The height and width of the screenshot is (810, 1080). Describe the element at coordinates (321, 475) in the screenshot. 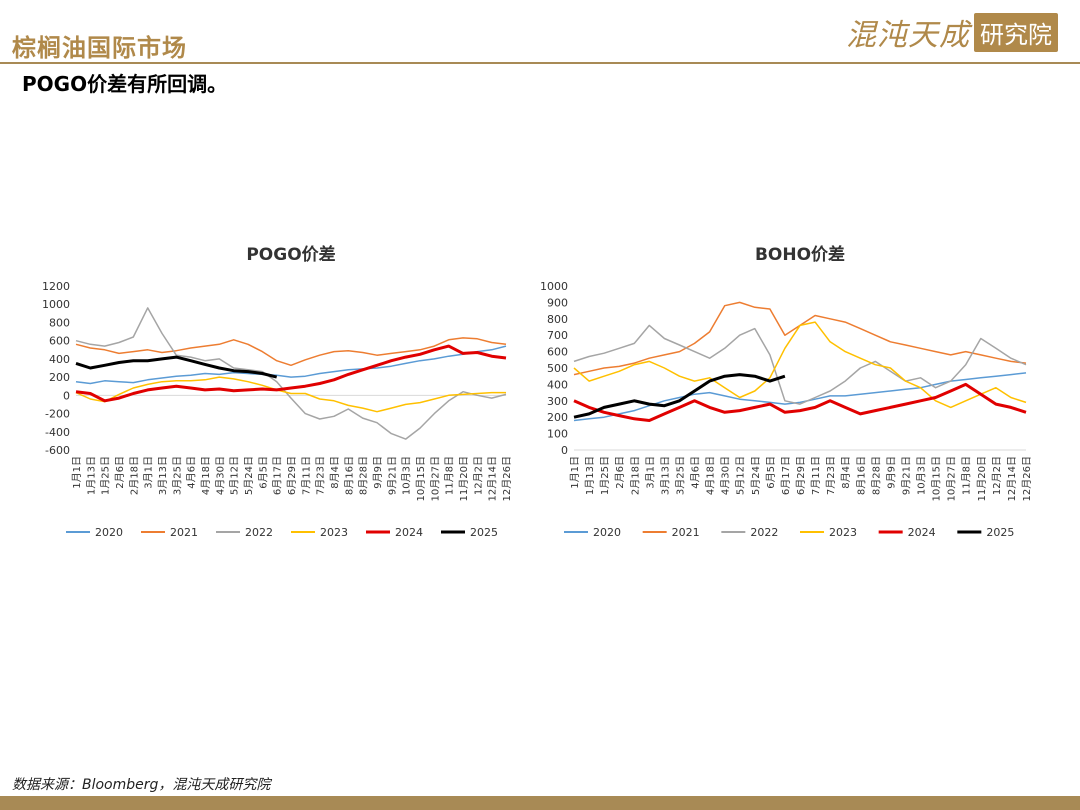

I see `x-tick-label: 7月23日` at that location.